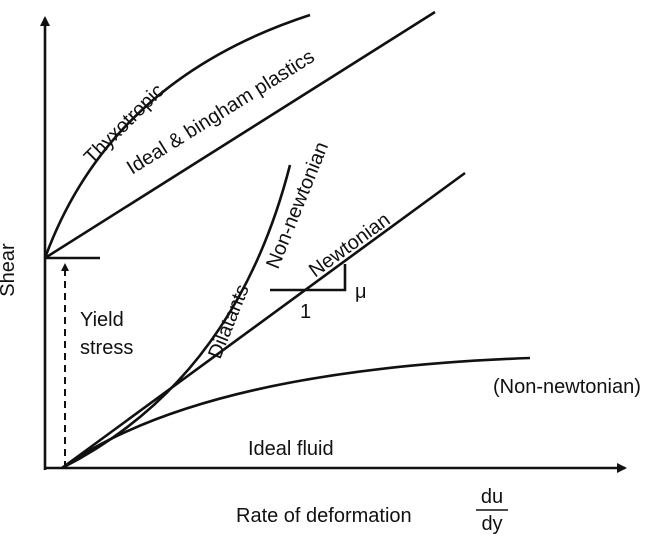  What do you see at coordinates (349, 245) in the screenshot?
I see `newtonian-label: Newtonian` at bounding box center [349, 245].